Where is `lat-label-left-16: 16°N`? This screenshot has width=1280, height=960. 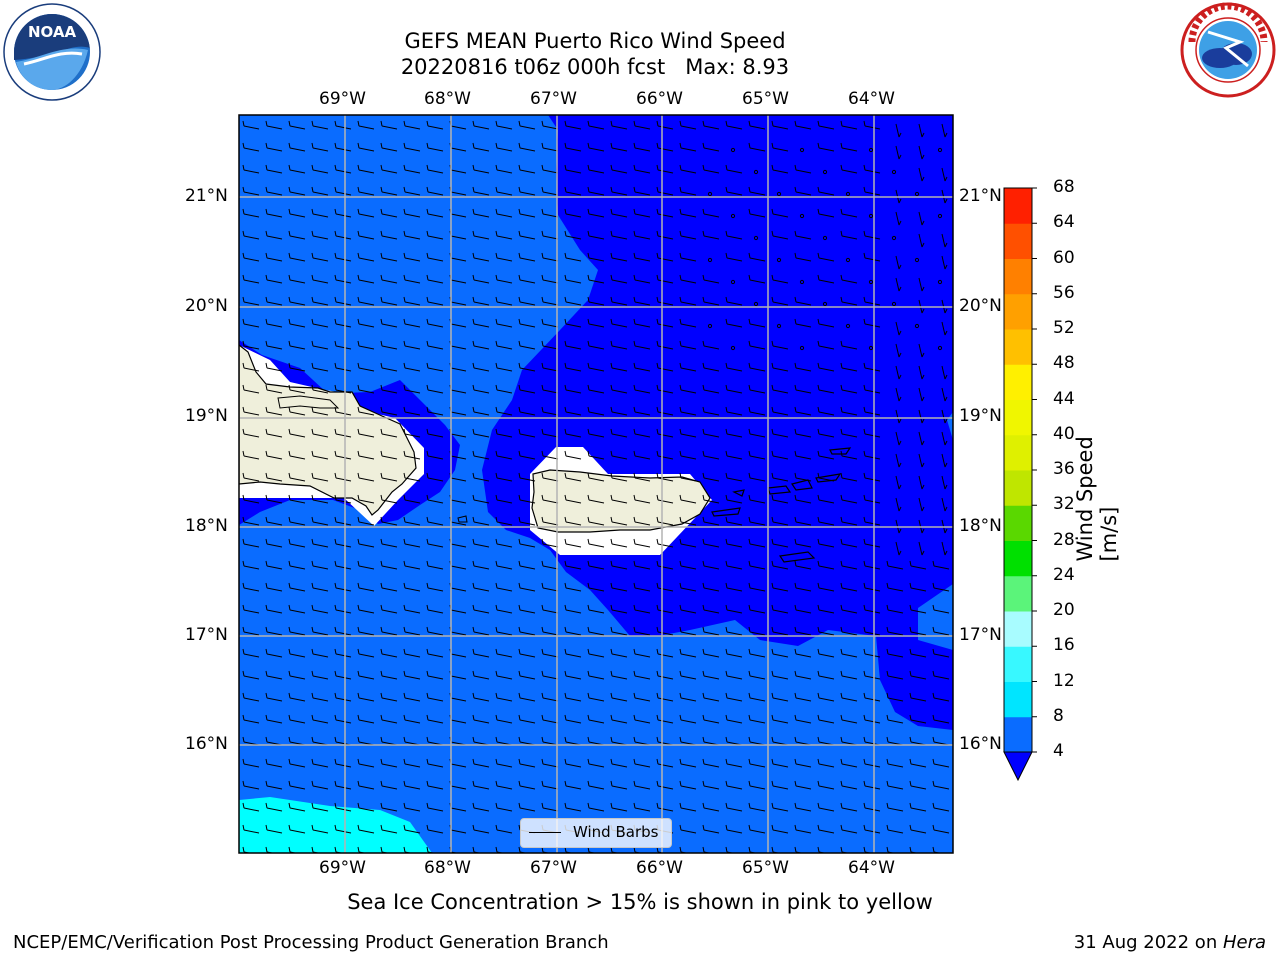 lat-label-left-16: 16°N is located at coordinates (206, 744).